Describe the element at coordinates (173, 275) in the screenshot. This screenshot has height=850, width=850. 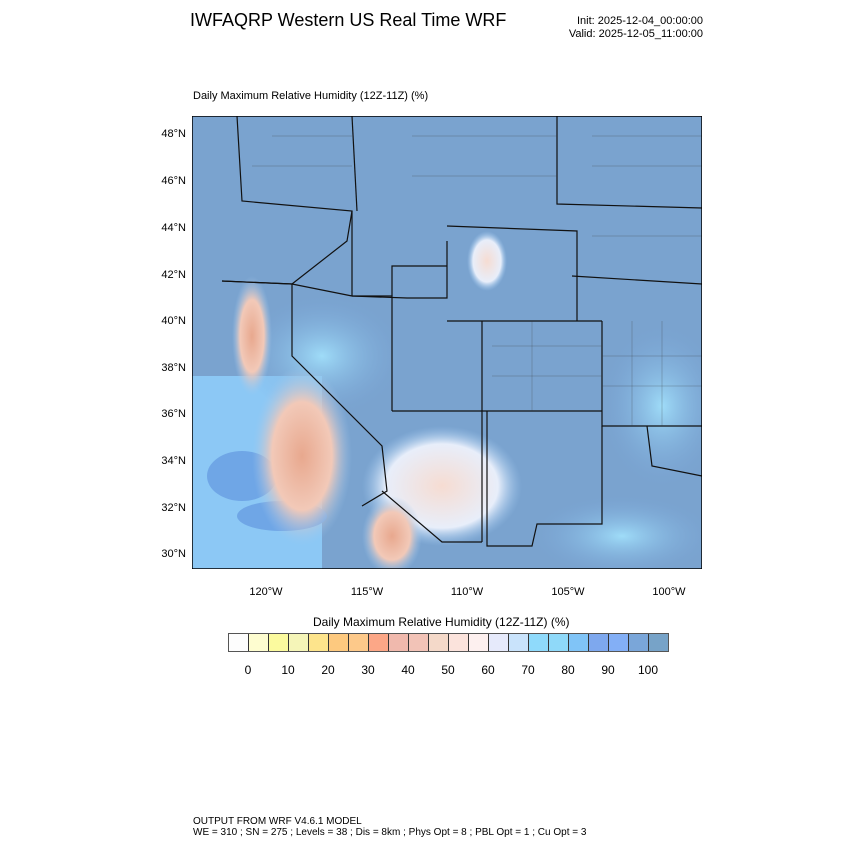
I see `lat-label: 42°N` at that location.